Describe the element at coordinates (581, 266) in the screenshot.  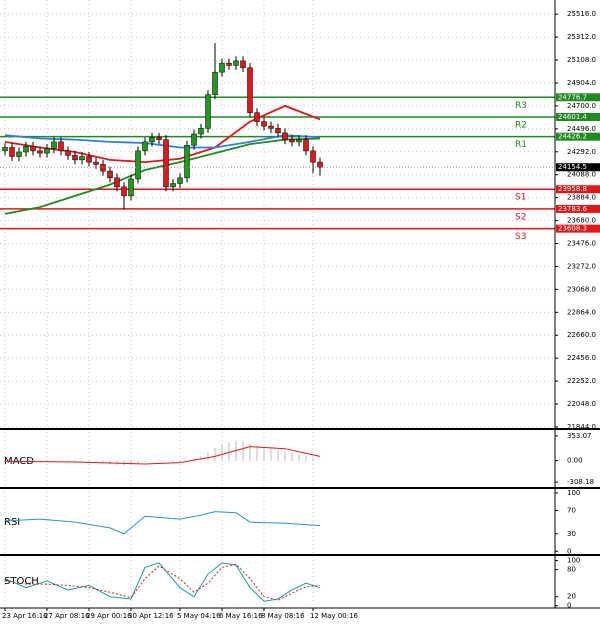
I see `y-tick-label: 23272.0` at that location.